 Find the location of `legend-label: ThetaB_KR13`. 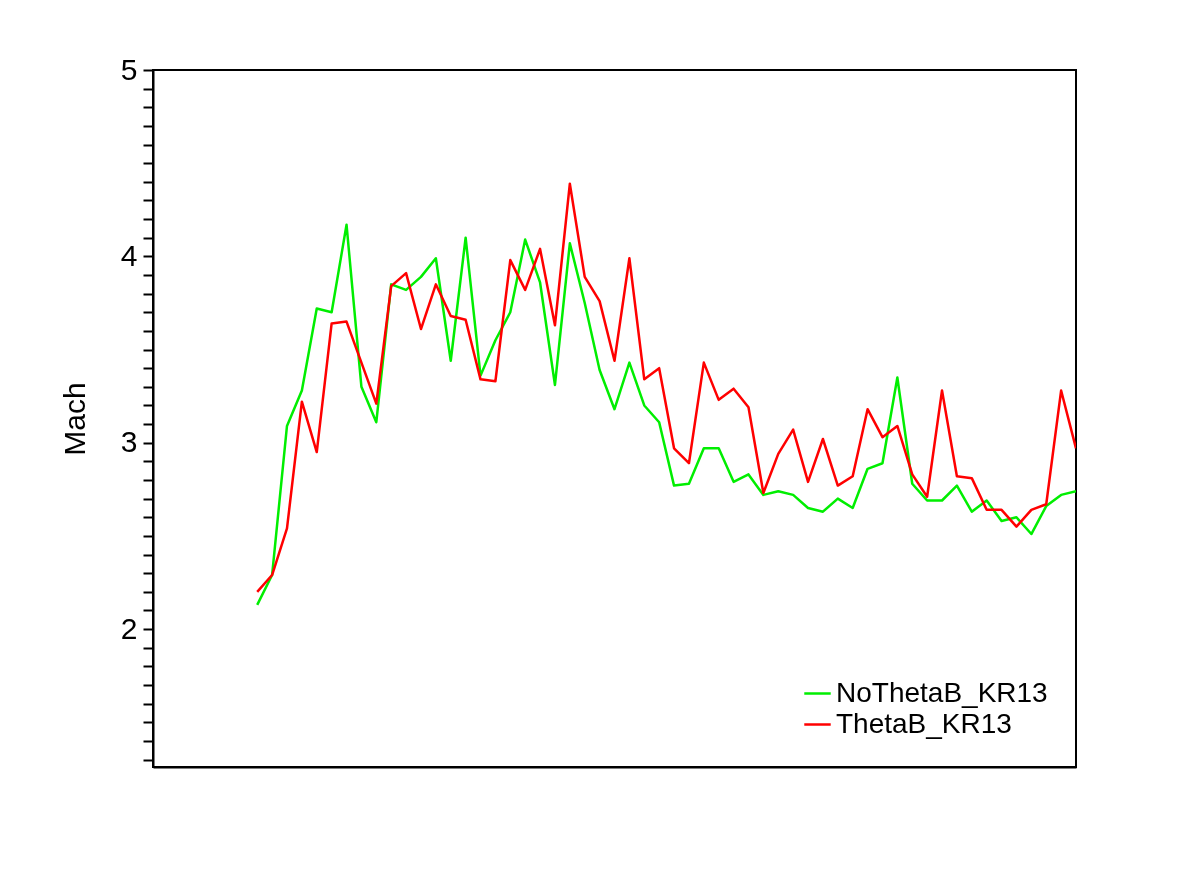

legend-label: ThetaB_KR13 is located at coordinates (924, 723).